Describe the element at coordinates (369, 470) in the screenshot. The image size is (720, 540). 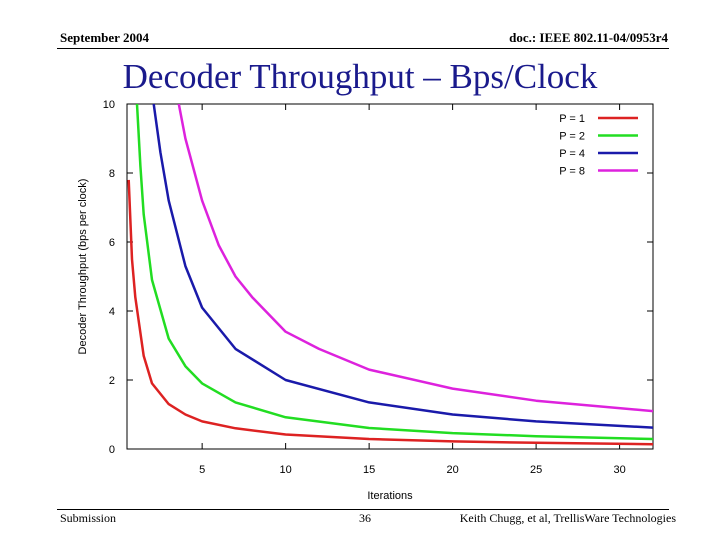
I see `x-tick-label: 15` at that location.